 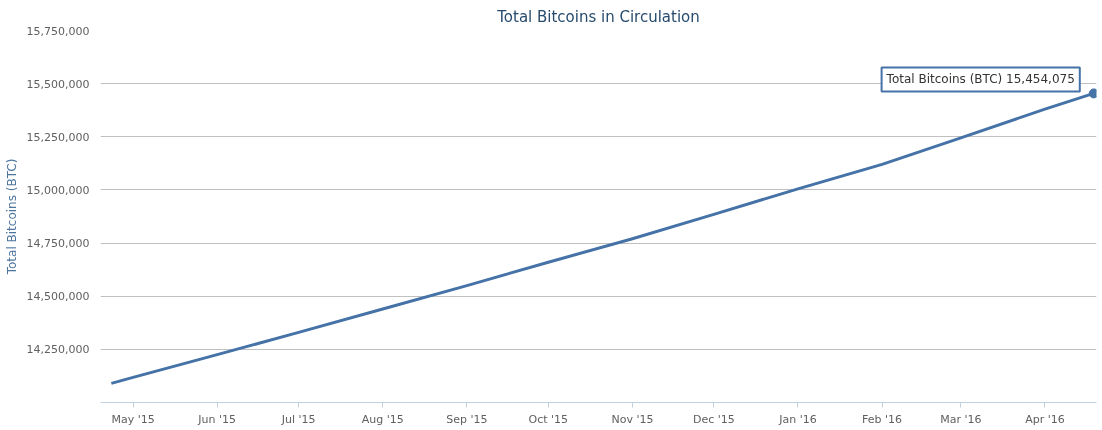 I want to click on chart-title: Total Bitcoins in Circulation, so click(x=598, y=16).